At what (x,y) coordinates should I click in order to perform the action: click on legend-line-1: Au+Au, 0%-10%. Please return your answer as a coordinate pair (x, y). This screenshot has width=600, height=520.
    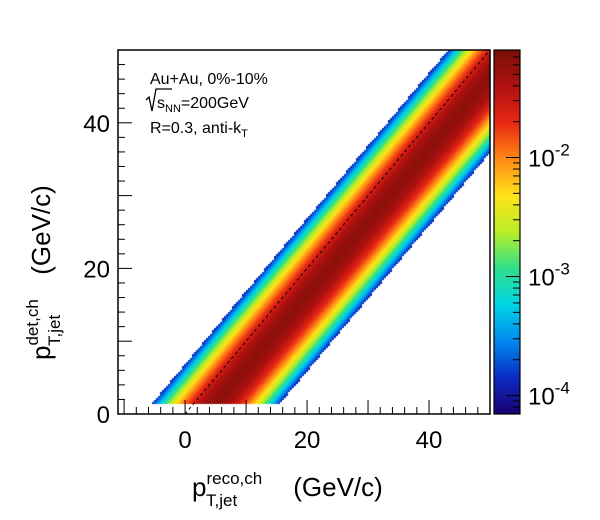
    Looking at the image, I should click on (209, 79).